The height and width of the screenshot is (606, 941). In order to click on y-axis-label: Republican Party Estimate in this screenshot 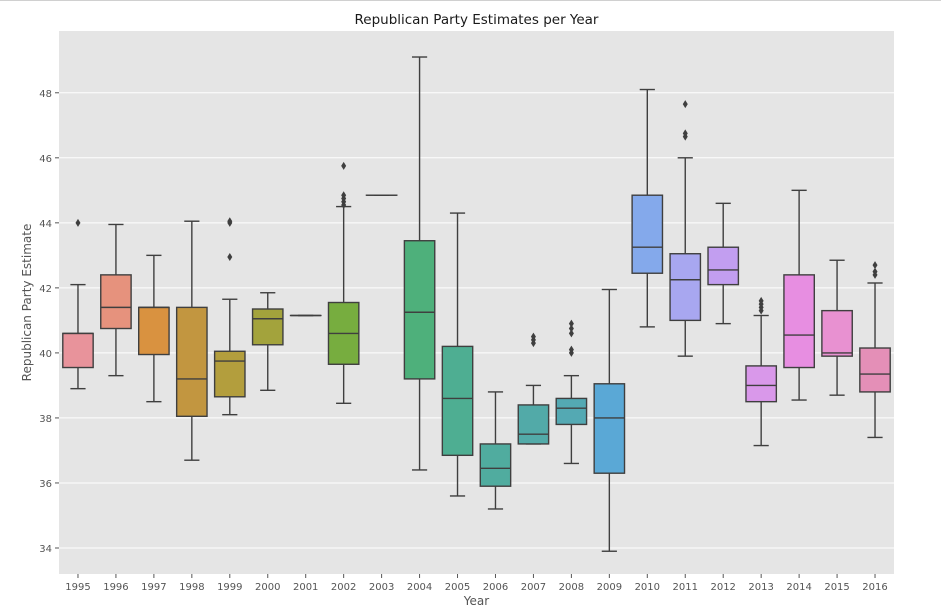, I will do `click(27, 303)`.